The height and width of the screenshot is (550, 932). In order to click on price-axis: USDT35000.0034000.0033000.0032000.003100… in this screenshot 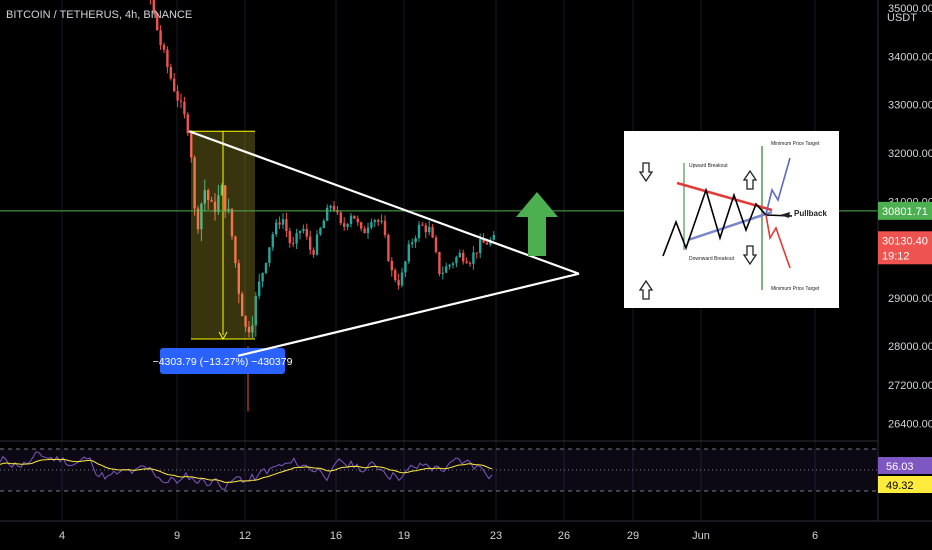, I will do `click(904, 260)`.